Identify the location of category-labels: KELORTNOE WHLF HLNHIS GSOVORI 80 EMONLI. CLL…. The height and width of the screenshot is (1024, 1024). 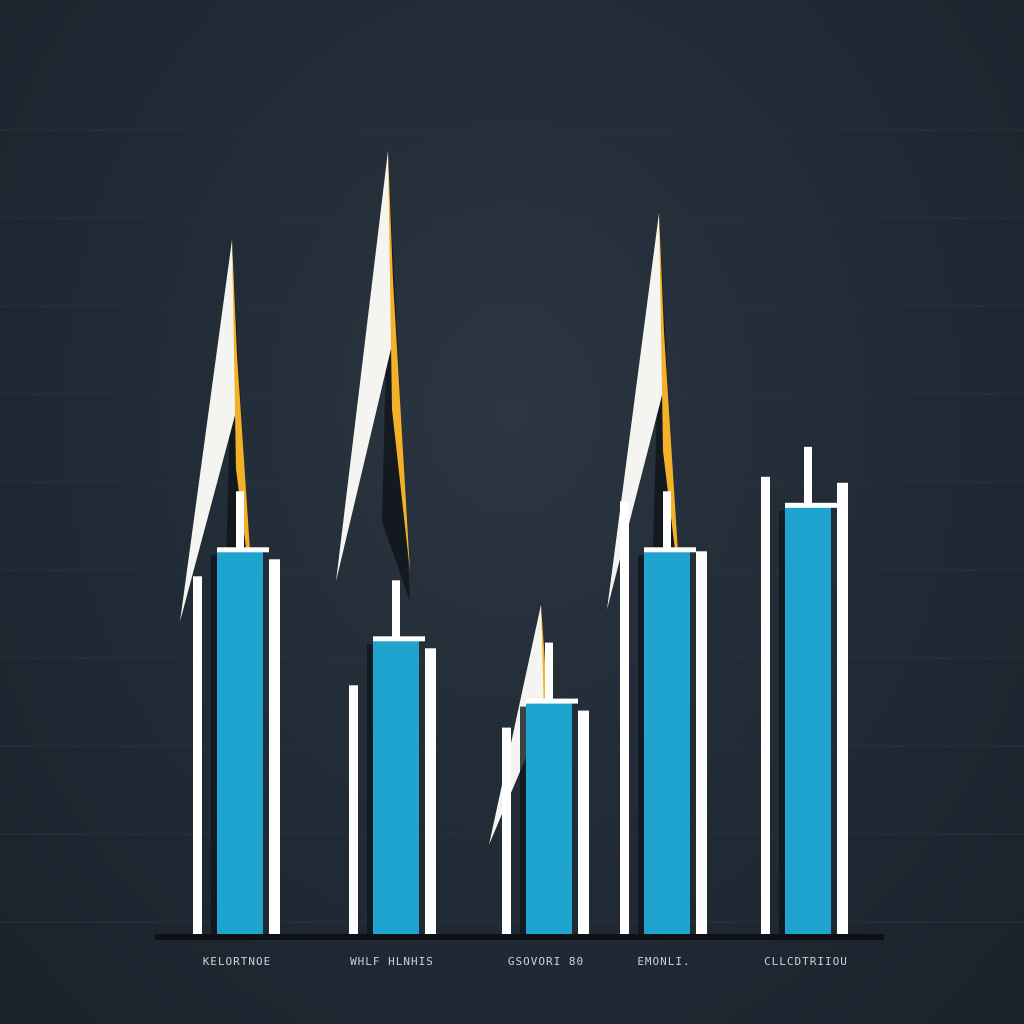
(525, 961).